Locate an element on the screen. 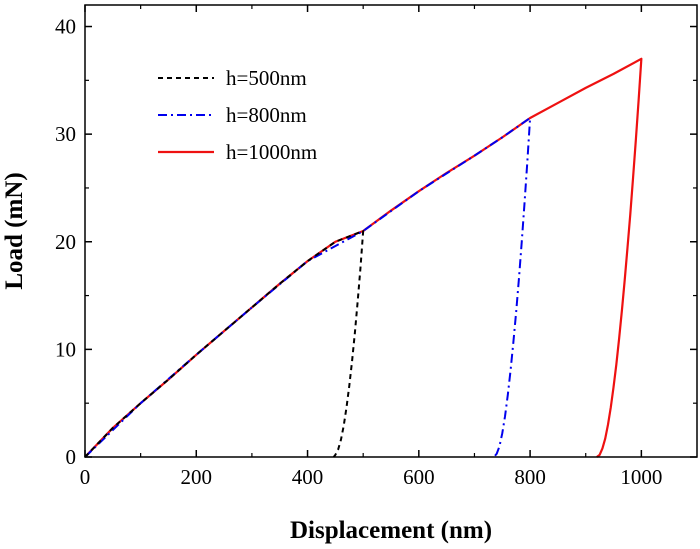 The height and width of the screenshot is (549, 700). y-tick-label-10: 10 is located at coordinates (65, 349).